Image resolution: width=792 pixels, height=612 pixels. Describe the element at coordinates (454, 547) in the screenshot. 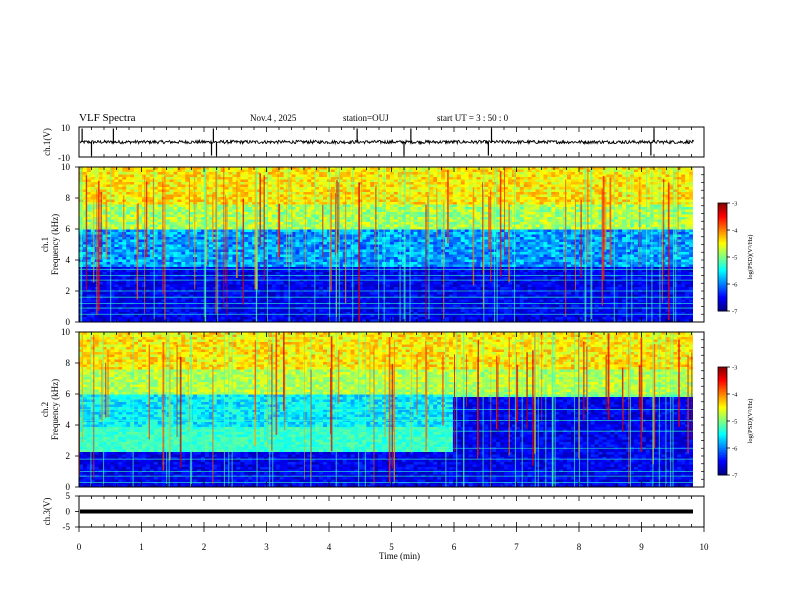

I see `time-tick-label: 6` at that location.